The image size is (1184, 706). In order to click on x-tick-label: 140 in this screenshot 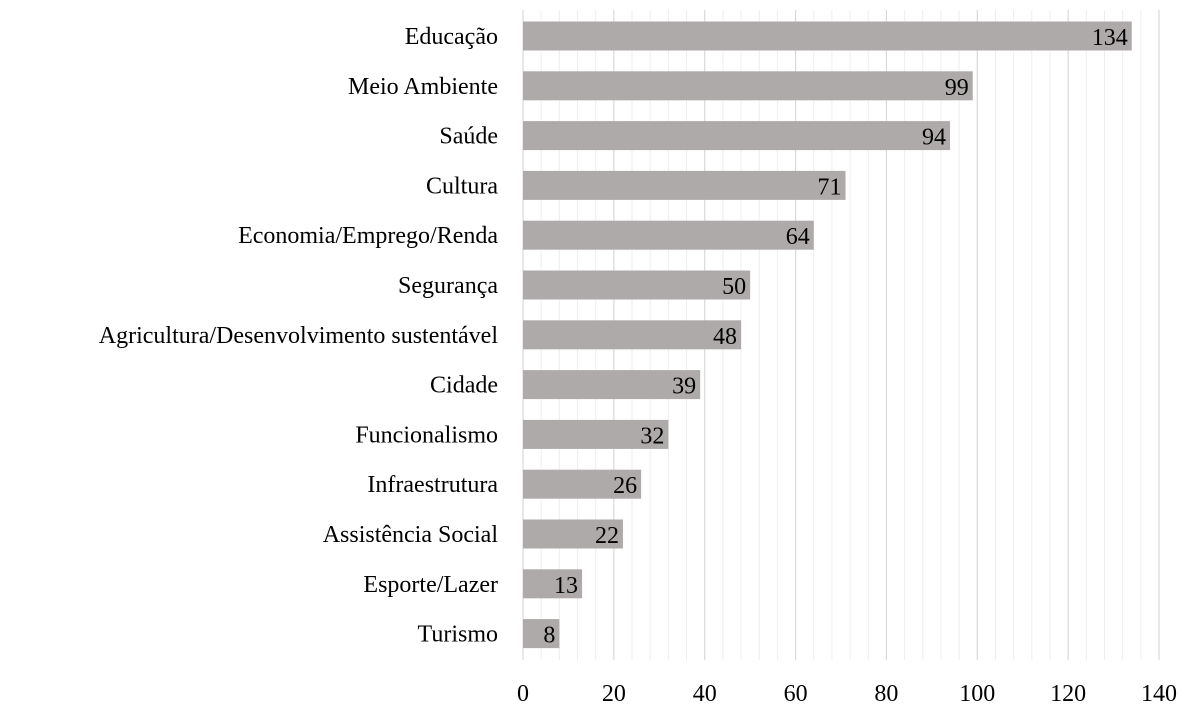, I will do `click(1159, 693)`.